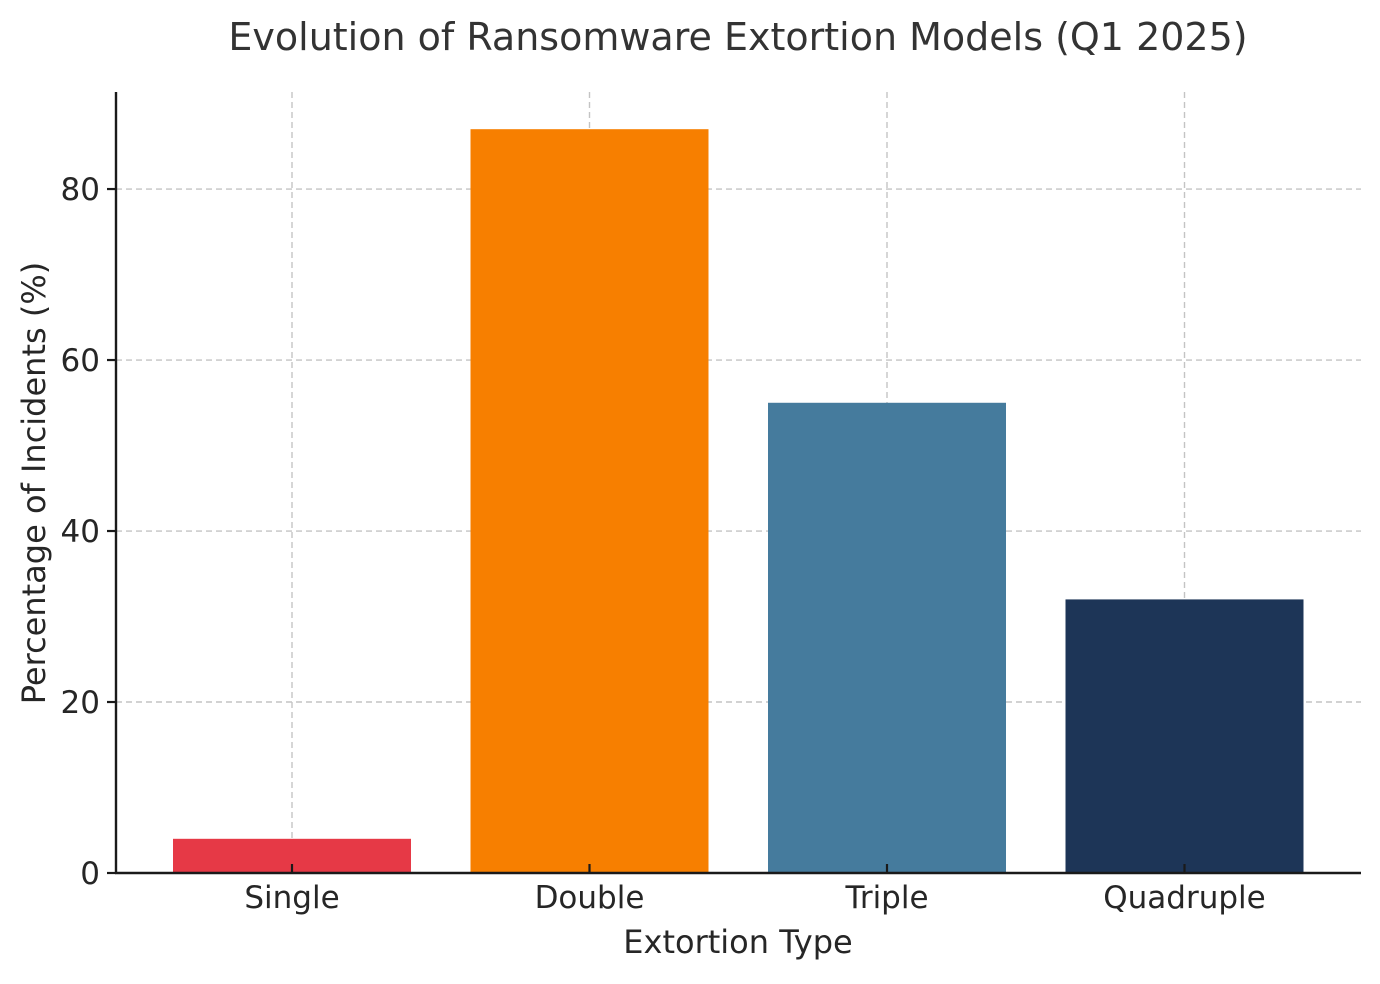 The image size is (1380, 984). Describe the element at coordinates (887, 637) in the screenshot. I see `bar-triple` at that location.